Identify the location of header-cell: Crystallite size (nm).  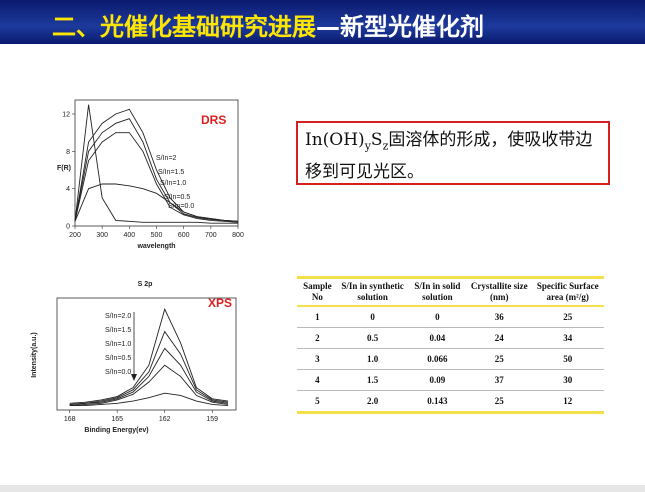
(499, 291).